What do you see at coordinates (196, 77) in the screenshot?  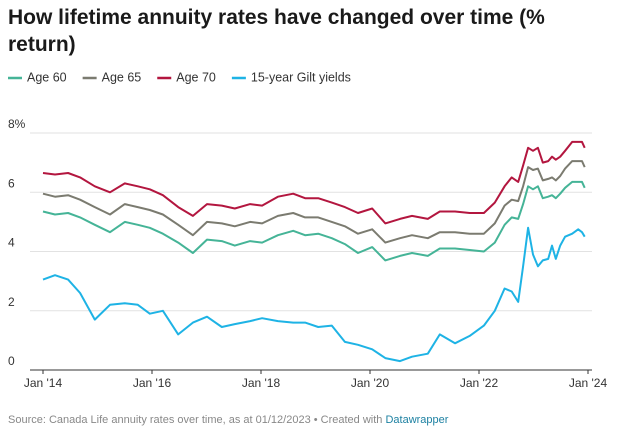 I see `legend-label: Age 70` at bounding box center [196, 77].